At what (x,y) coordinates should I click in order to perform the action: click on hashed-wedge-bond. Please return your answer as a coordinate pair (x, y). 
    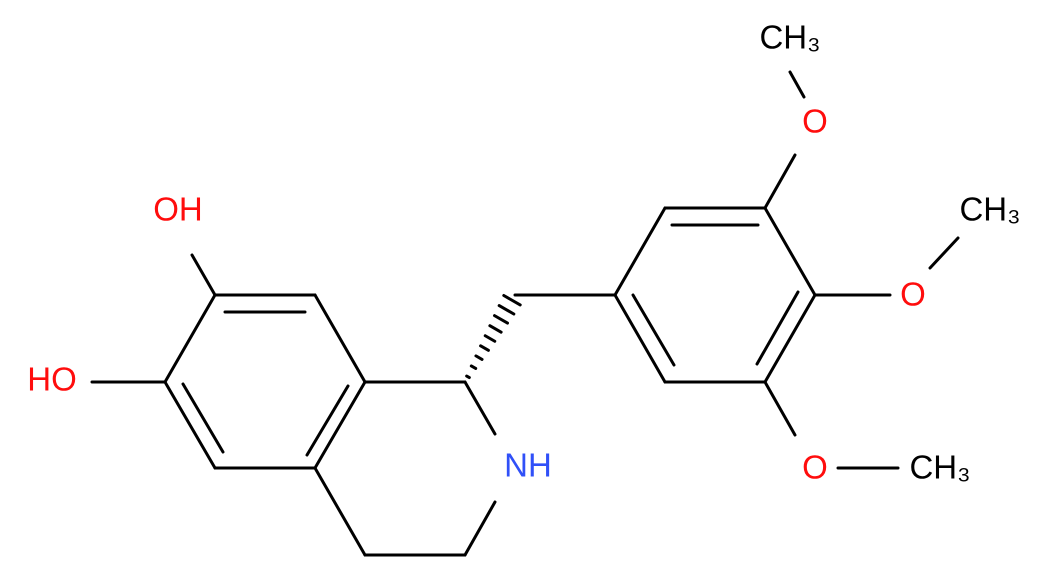
    Looking at the image, I should click on (493, 337).